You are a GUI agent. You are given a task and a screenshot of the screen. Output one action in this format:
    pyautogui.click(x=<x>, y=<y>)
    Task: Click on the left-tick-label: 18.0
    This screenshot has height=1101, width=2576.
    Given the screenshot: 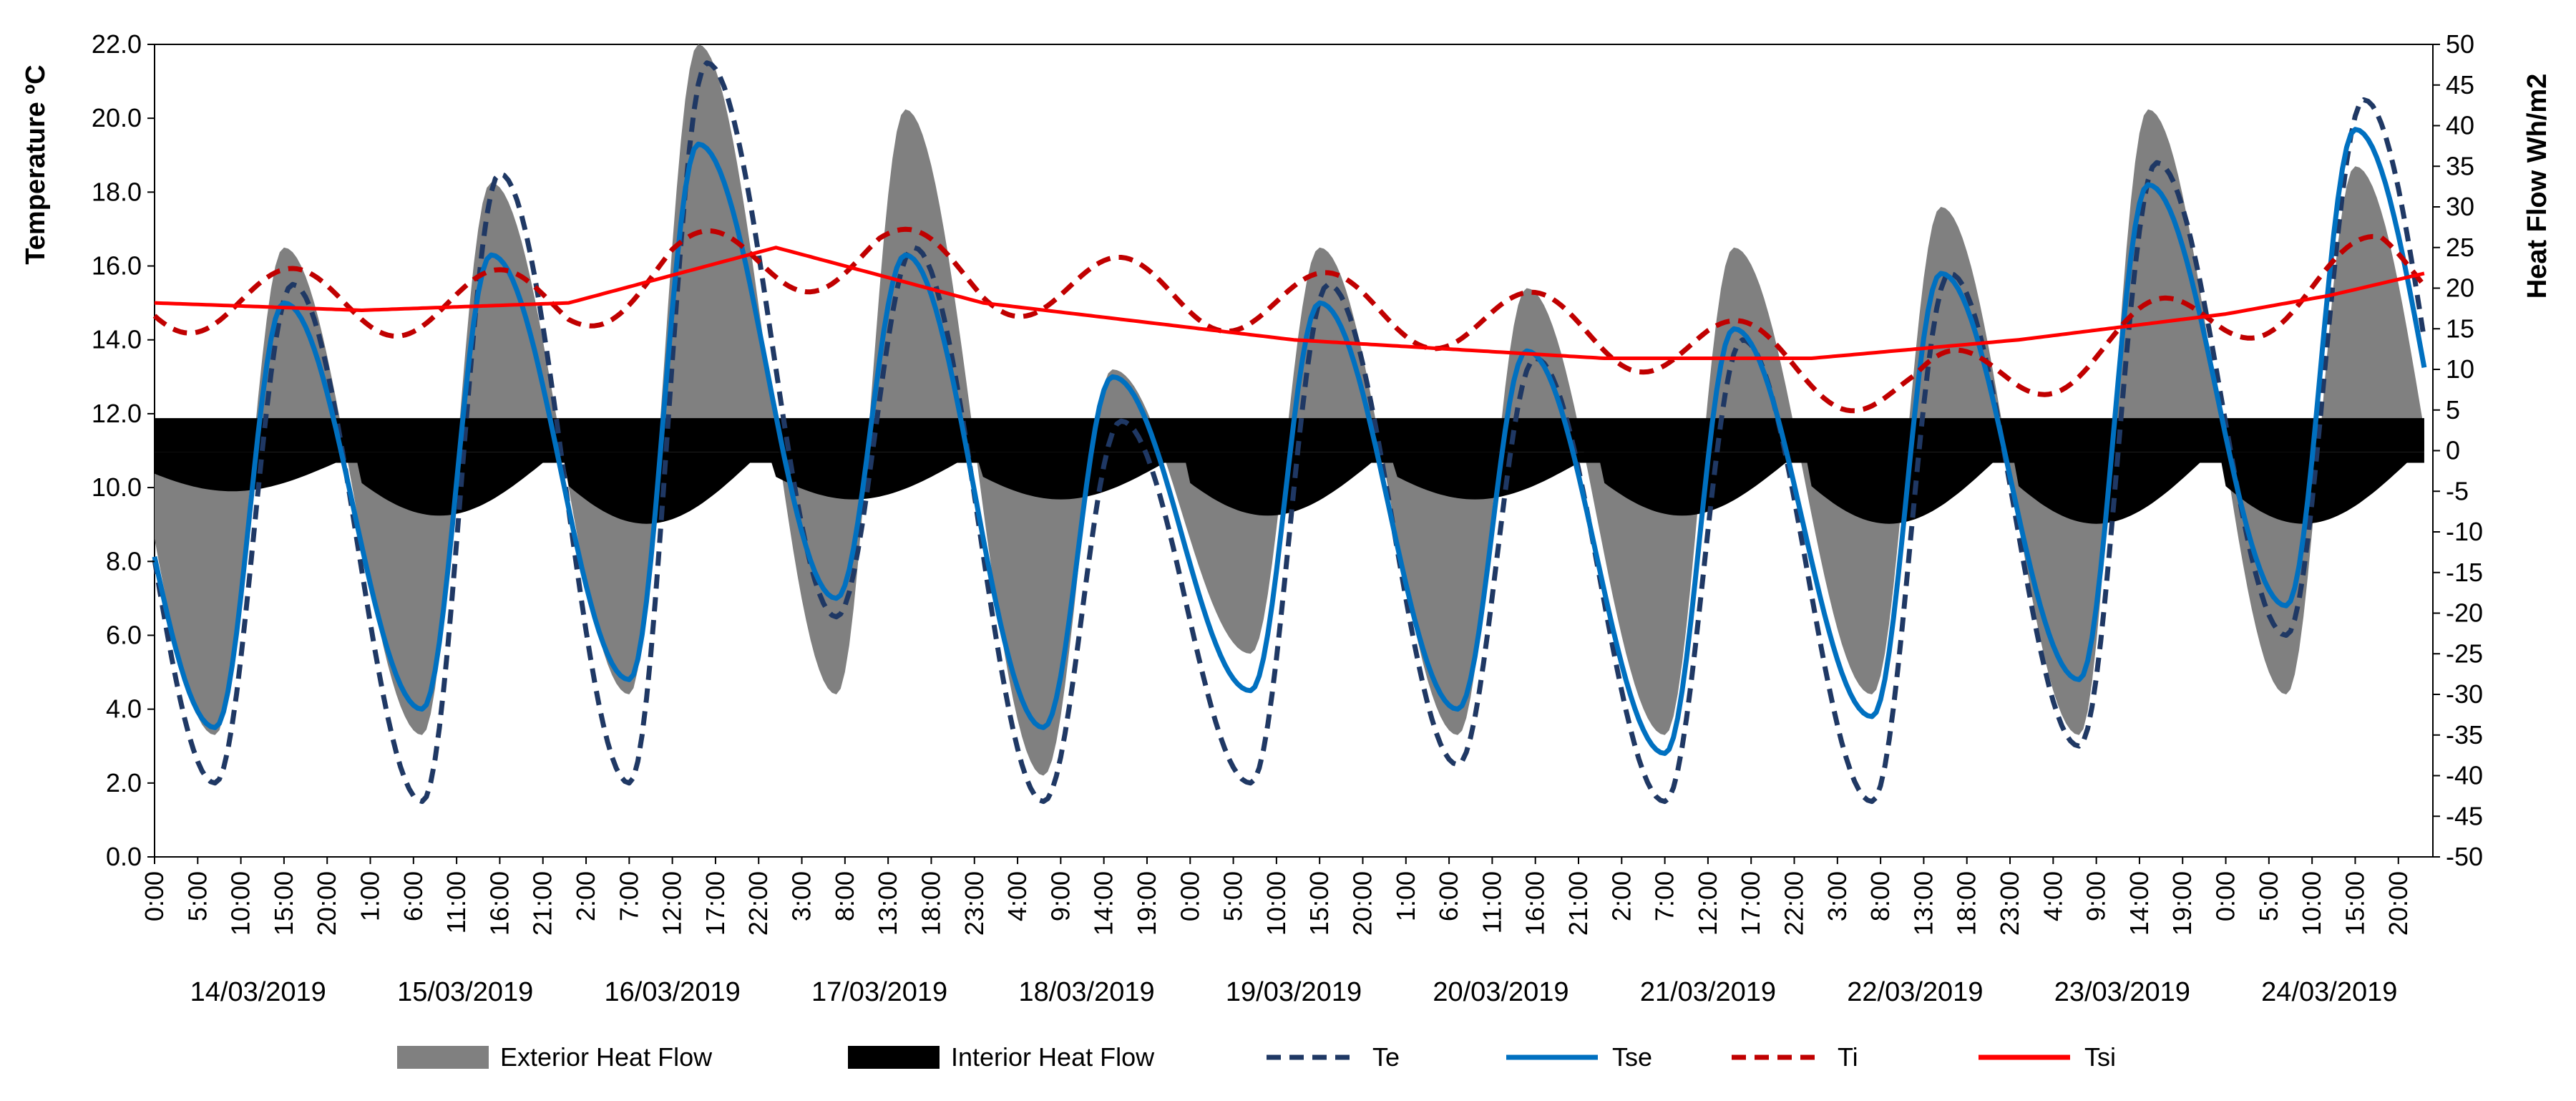 What is the action you would take?
    pyautogui.click(x=117, y=191)
    